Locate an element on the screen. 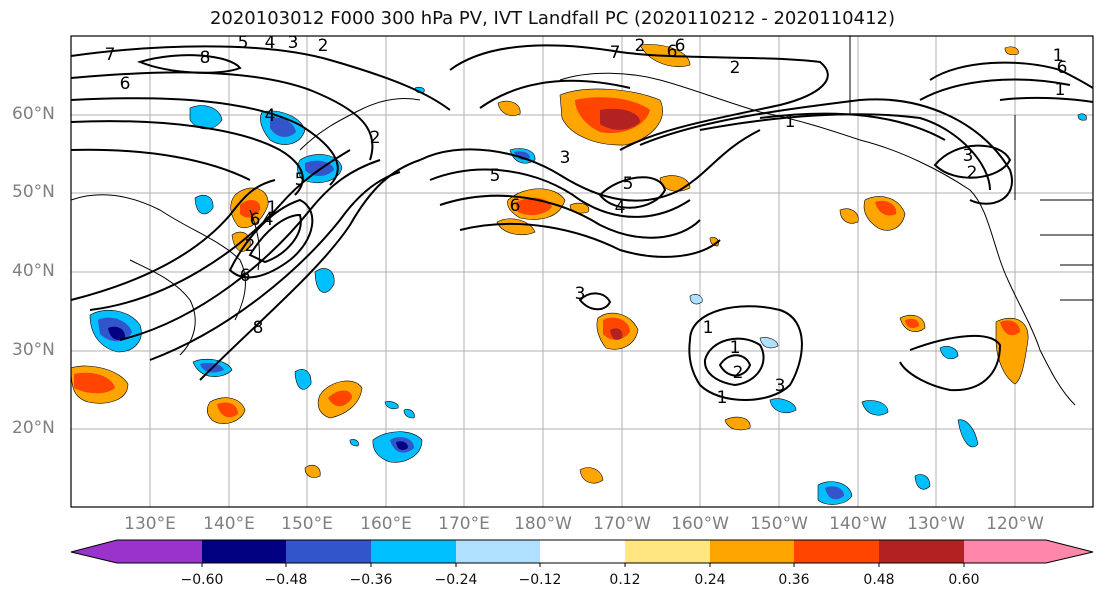  colorbar-tick: 0.36 is located at coordinates (794, 580).